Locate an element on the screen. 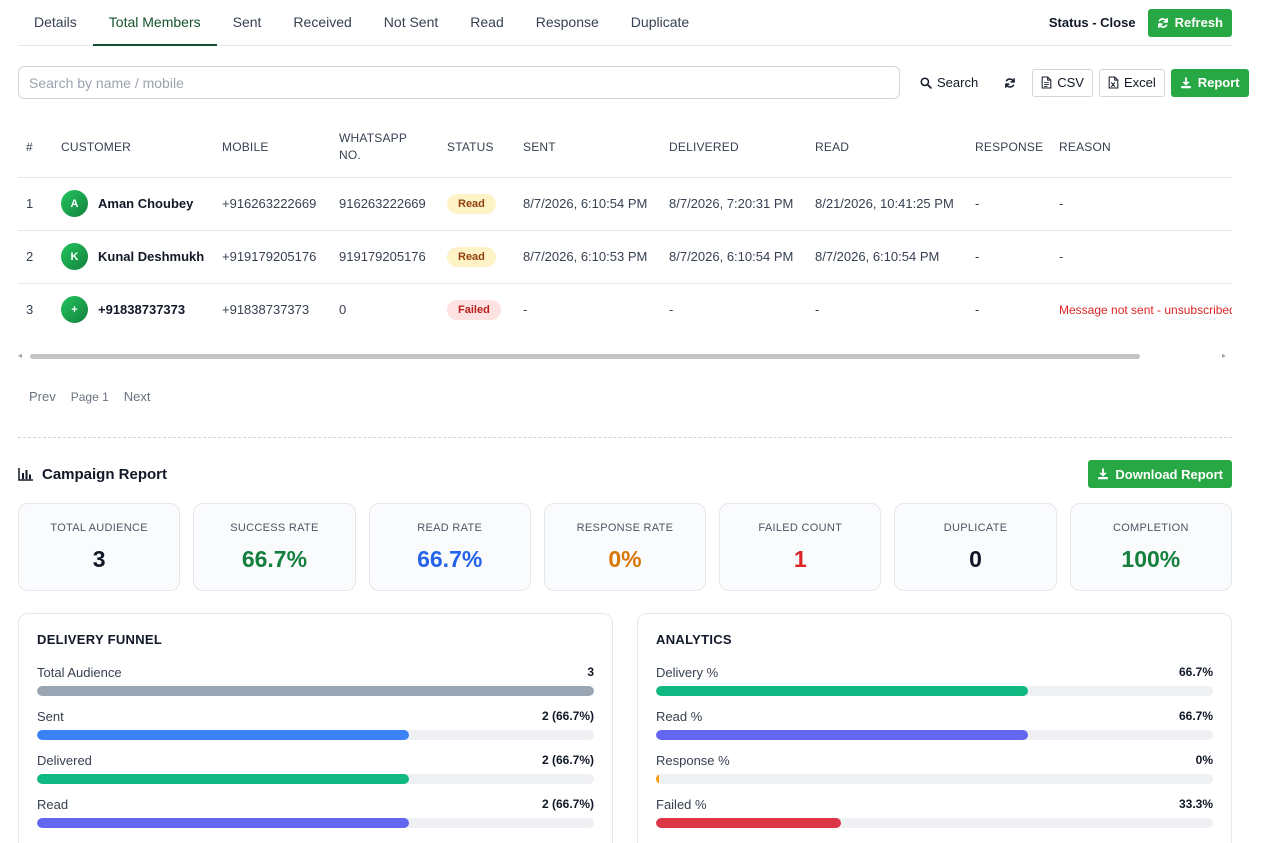 This screenshot has height=843, width=1262. campaign-report-title-text: Campaign Report is located at coordinates (105, 474).